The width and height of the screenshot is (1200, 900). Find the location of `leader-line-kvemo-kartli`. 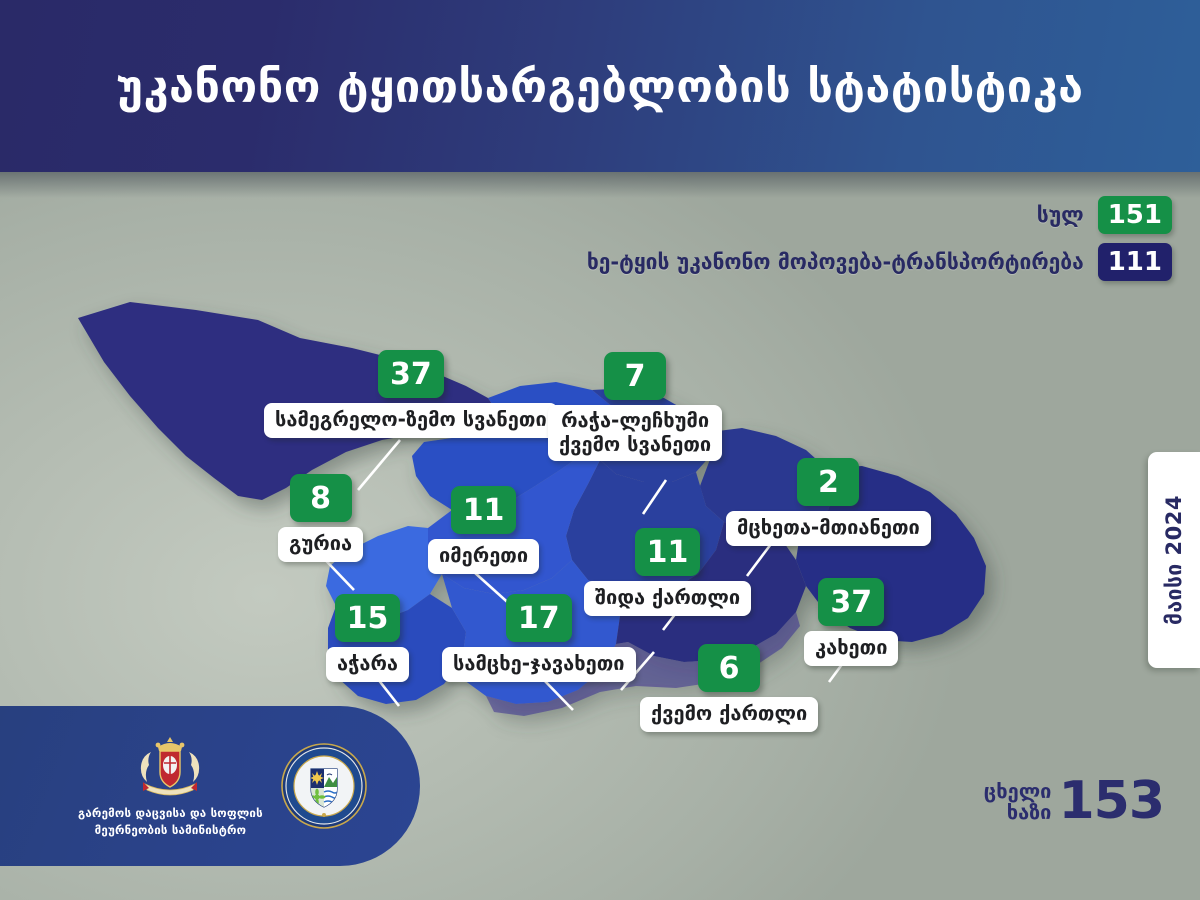

leader-line-kvemo-kartli is located at coordinates (638, 671).